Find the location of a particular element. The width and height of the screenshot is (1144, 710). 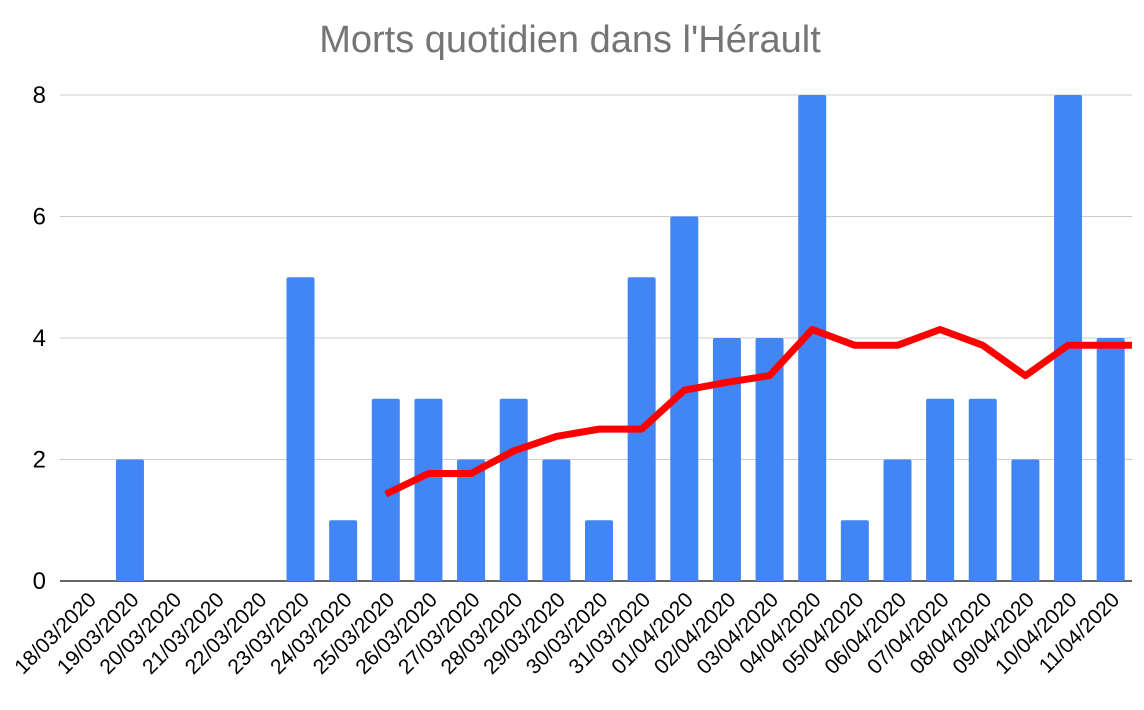

y-tick-label: 2 is located at coordinates (39, 460).